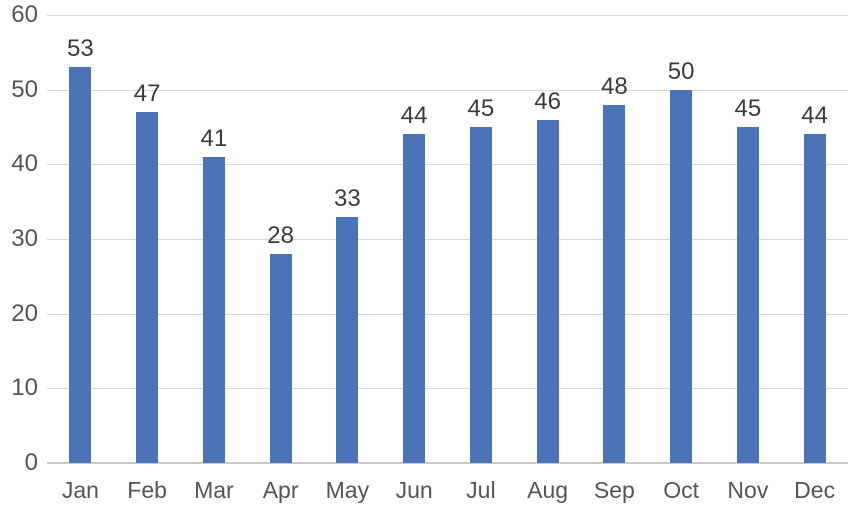 The height and width of the screenshot is (510, 850). What do you see at coordinates (80, 490) in the screenshot?
I see `x-tick-label-jan: Jan` at bounding box center [80, 490].